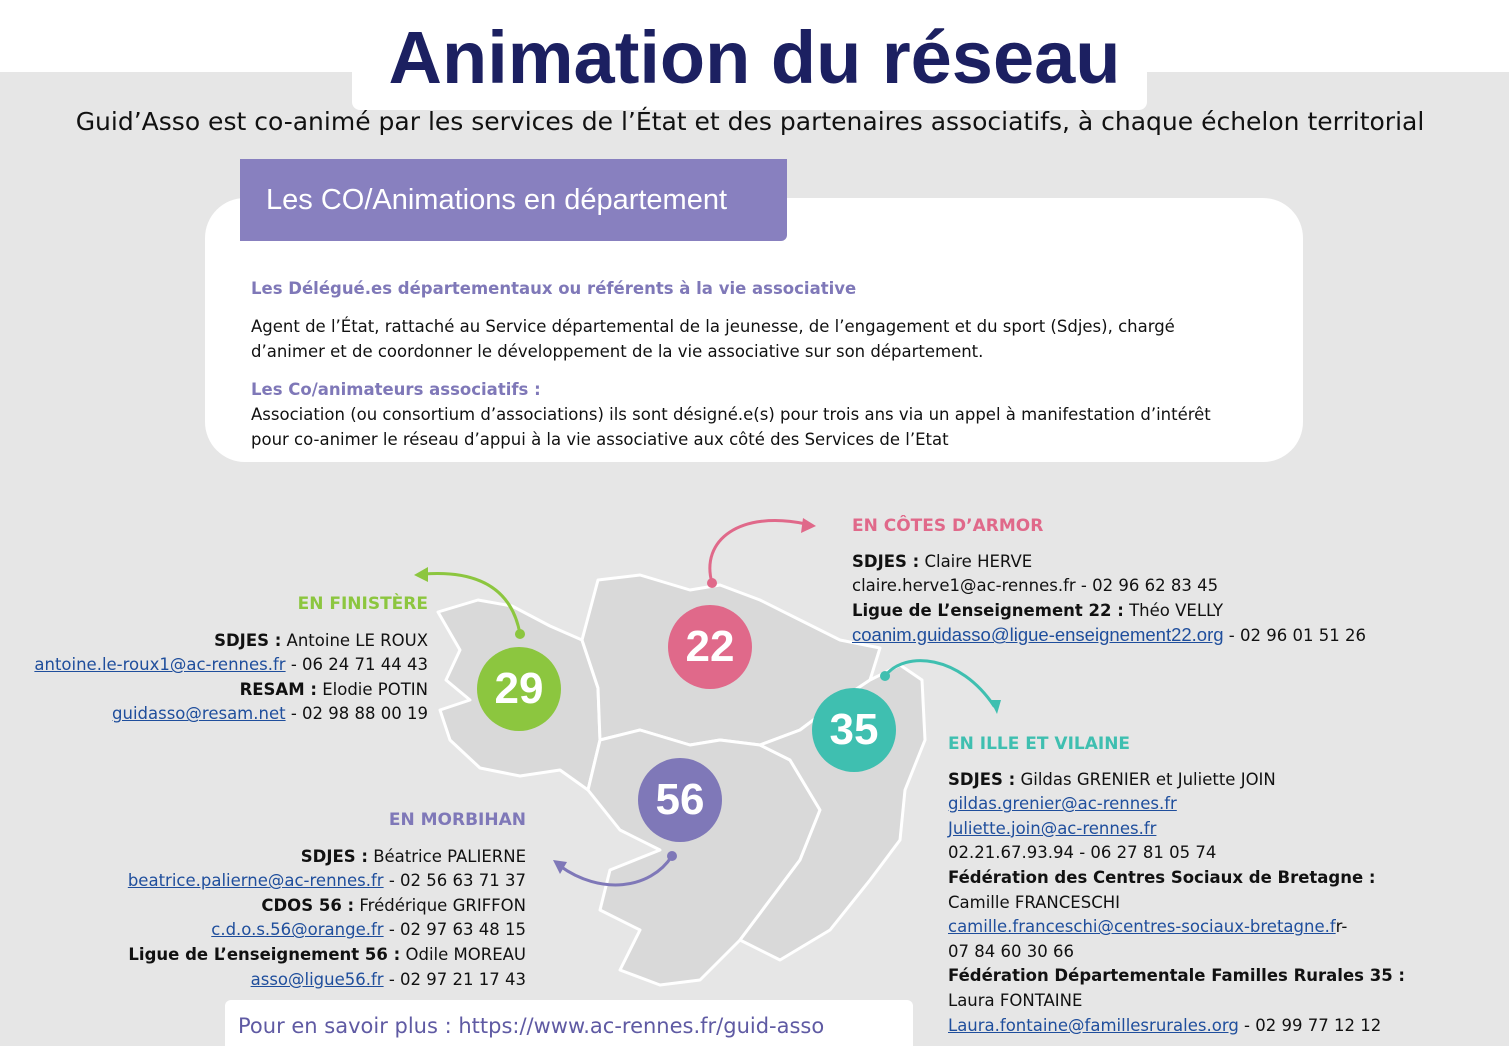 This screenshot has height=1052, width=1509. What do you see at coordinates (1015, 1000) in the screenshot?
I see `ffr-name: Laura FONTAINE` at bounding box center [1015, 1000].